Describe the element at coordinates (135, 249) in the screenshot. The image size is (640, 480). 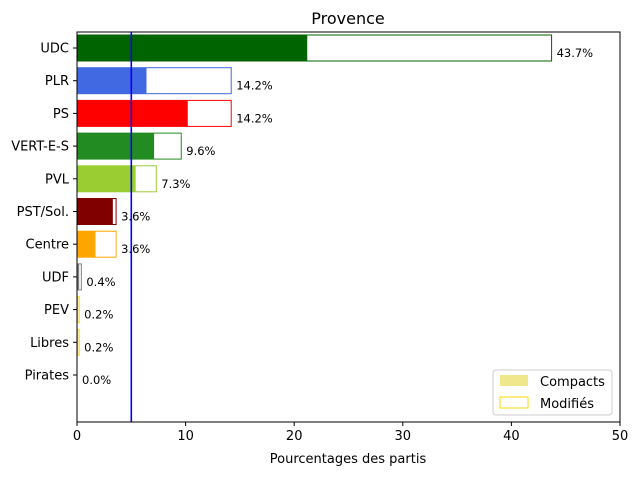
I see `data-label-6: 3.6%` at that location.